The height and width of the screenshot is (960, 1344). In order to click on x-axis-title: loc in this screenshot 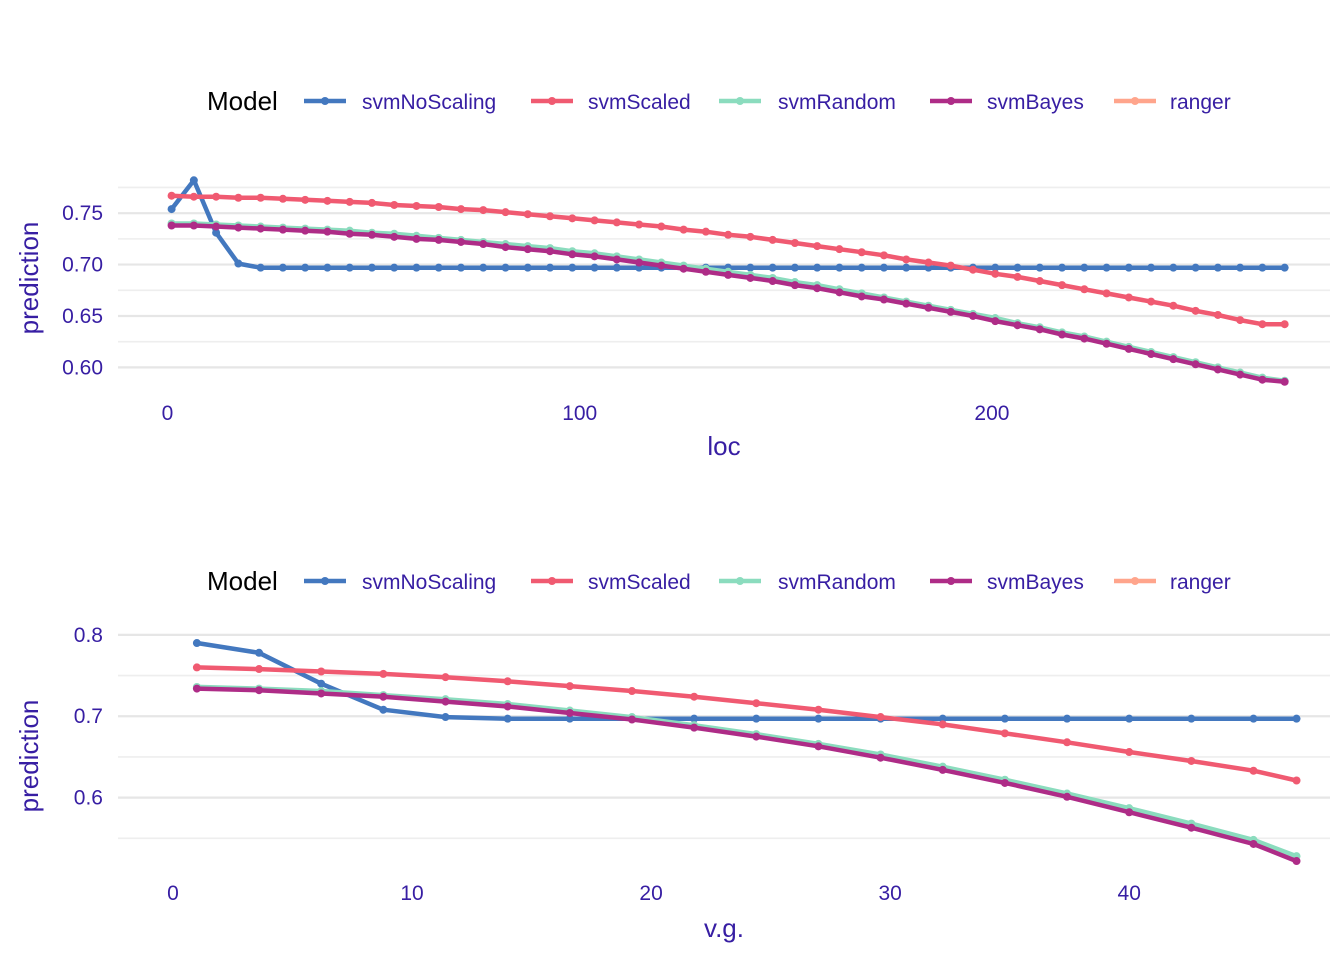, I will do `click(723, 446)`.